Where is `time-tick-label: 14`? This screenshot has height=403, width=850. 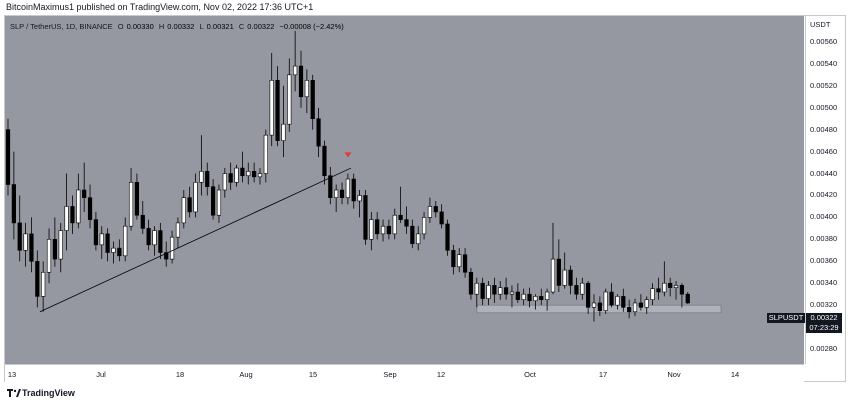 time-tick-label: 14 is located at coordinates (735, 374).